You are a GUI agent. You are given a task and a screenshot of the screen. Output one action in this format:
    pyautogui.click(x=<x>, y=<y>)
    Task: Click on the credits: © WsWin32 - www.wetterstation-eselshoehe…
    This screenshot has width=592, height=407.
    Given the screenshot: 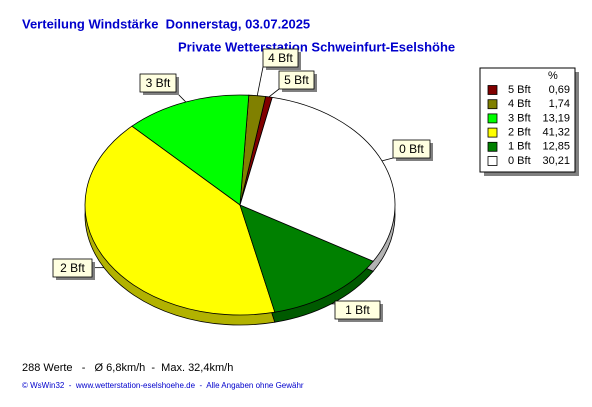 What is the action you would take?
    pyautogui.click(x=163, y=385)
    